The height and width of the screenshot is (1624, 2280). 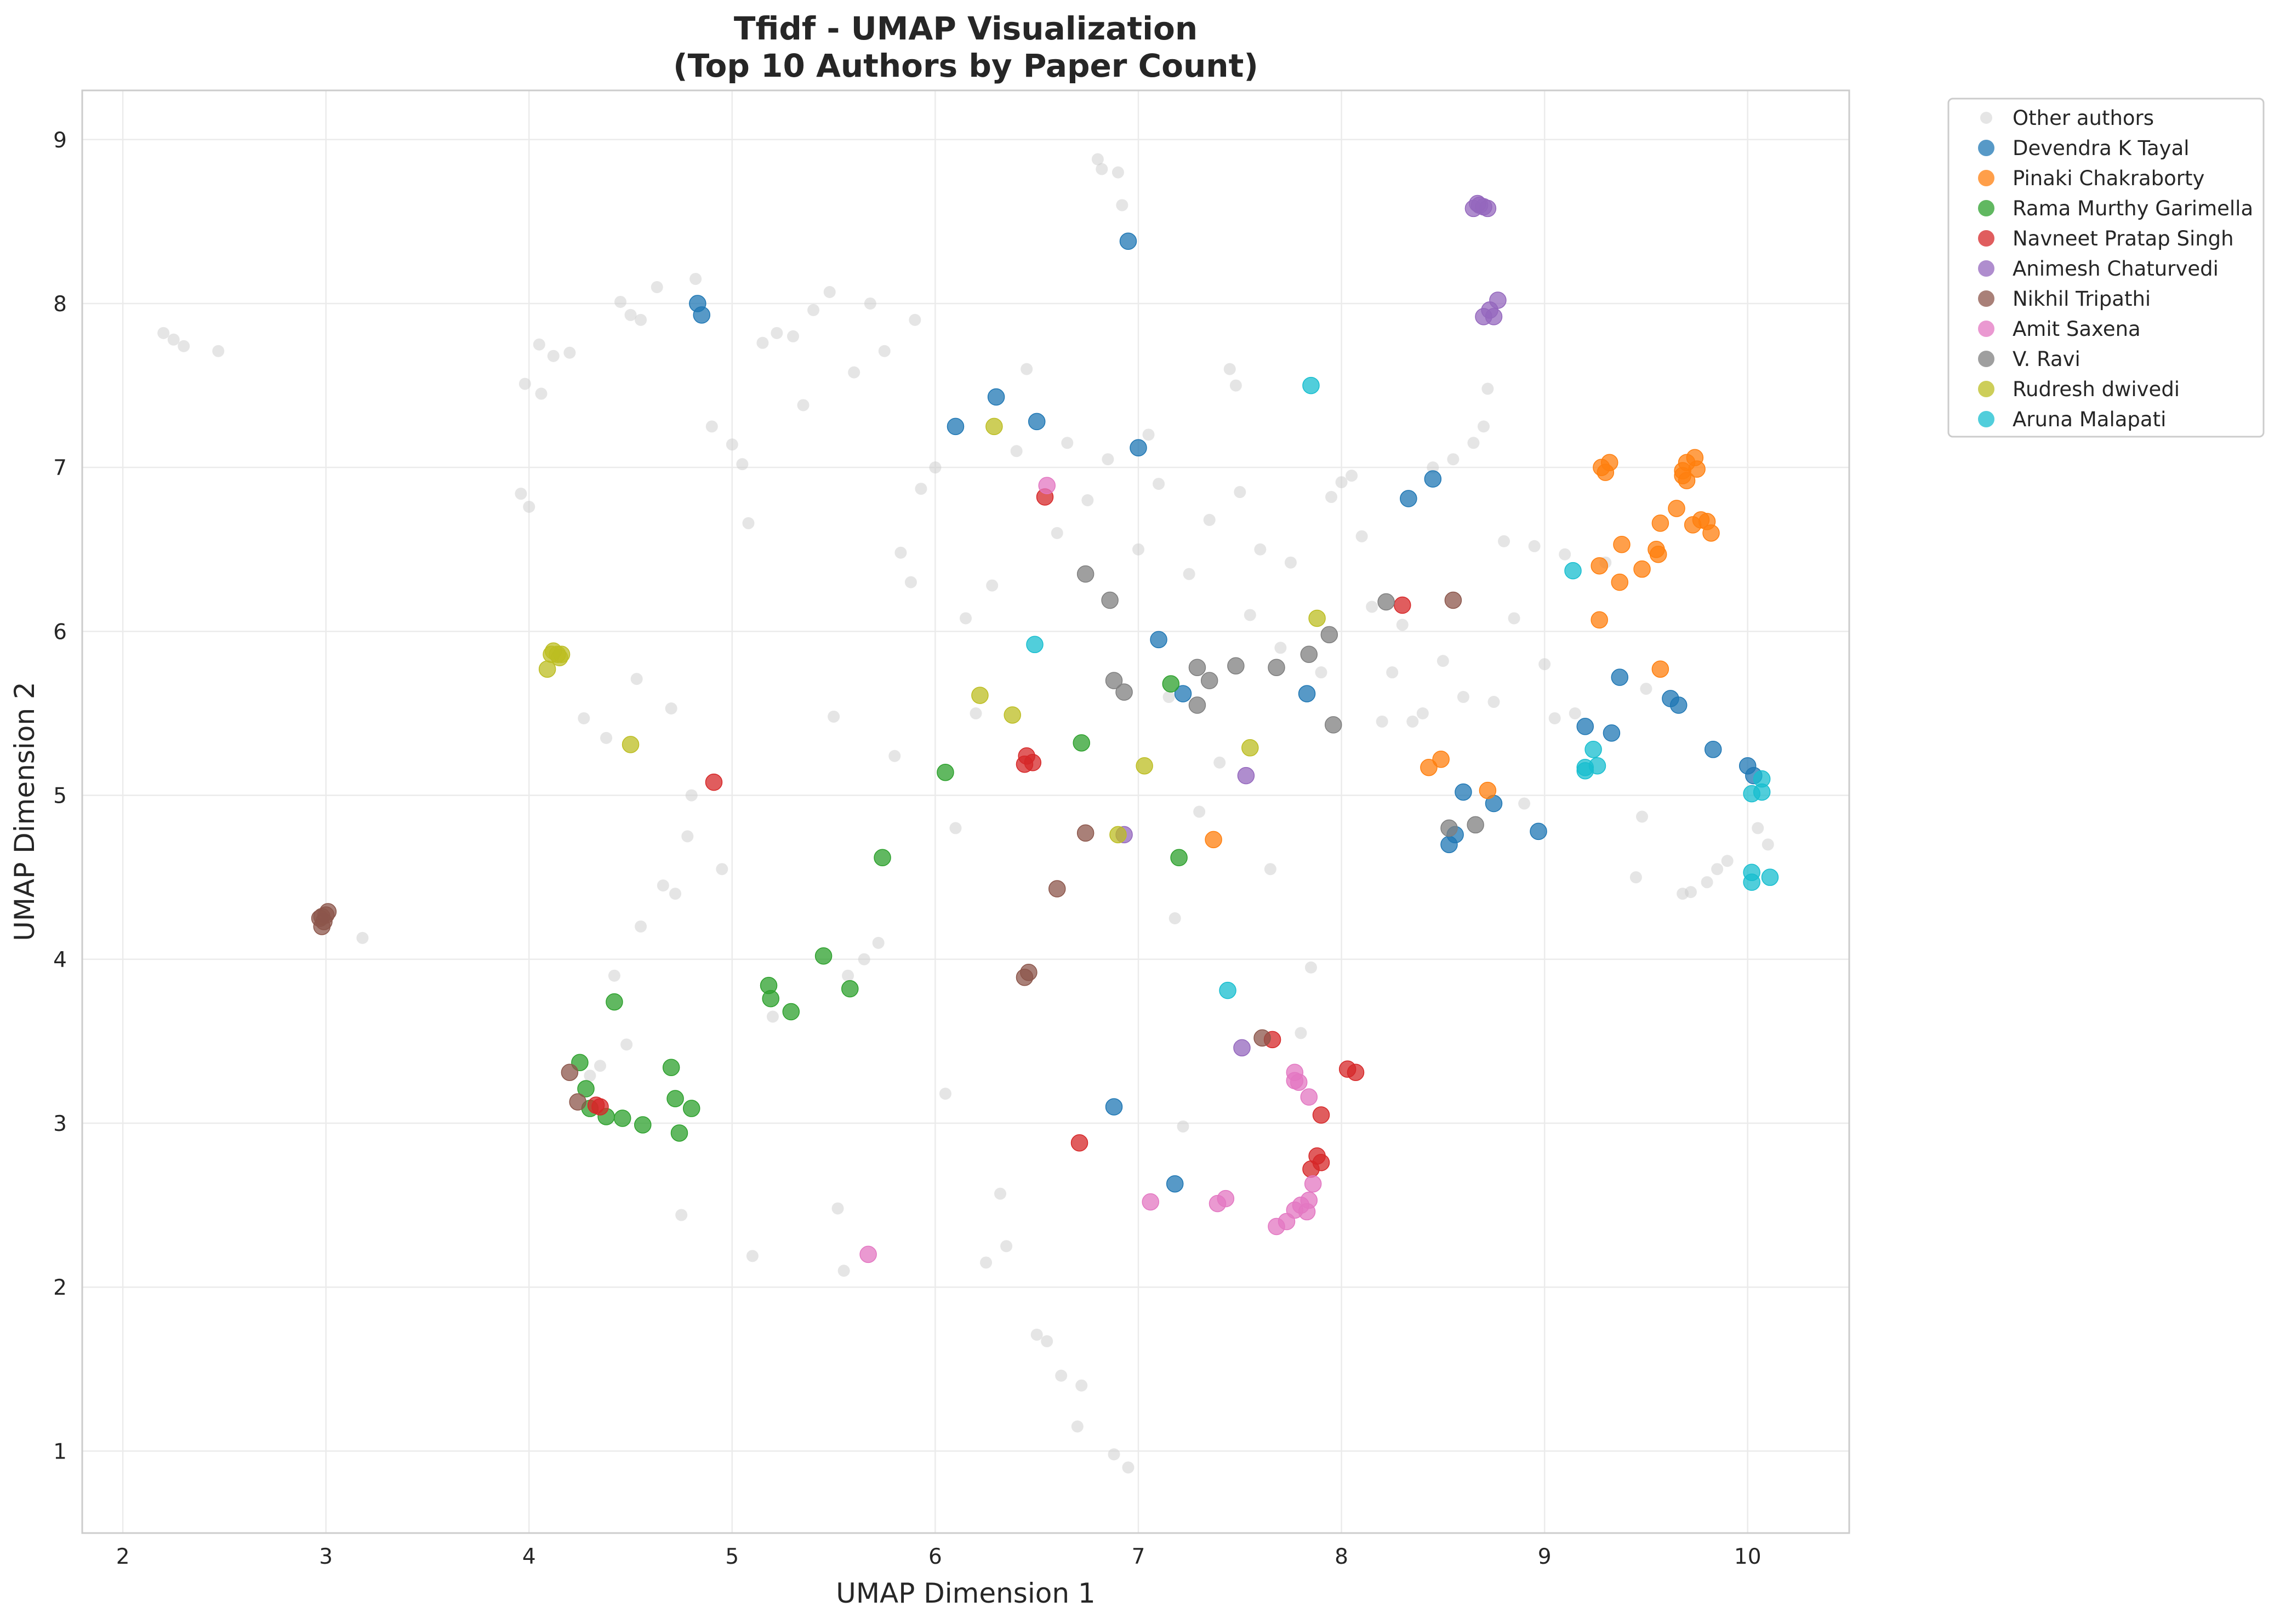 What do you see at coordinates (935, 1557) in the screenshot?
I see `x-tick-label: 6` at bounding box center [935, 1557].